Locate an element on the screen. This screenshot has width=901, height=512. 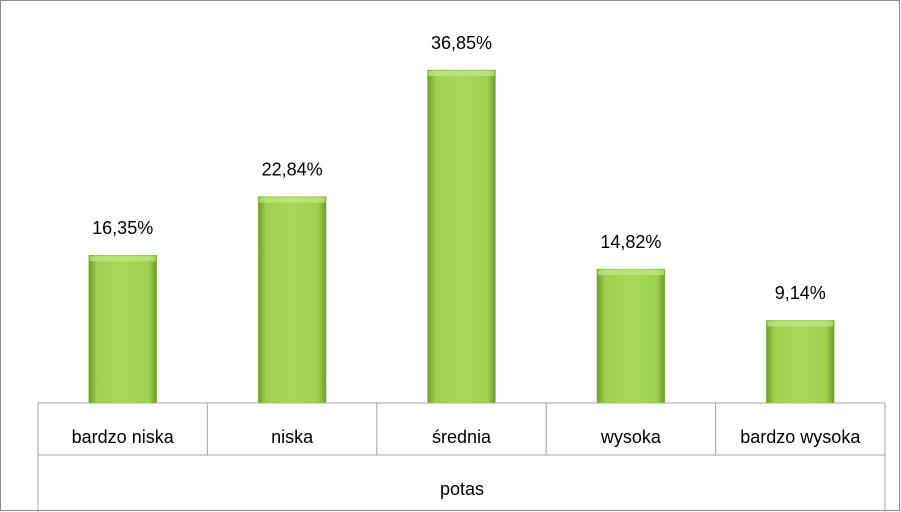
x-tick-label: niska is located at coordinates (292, 437).